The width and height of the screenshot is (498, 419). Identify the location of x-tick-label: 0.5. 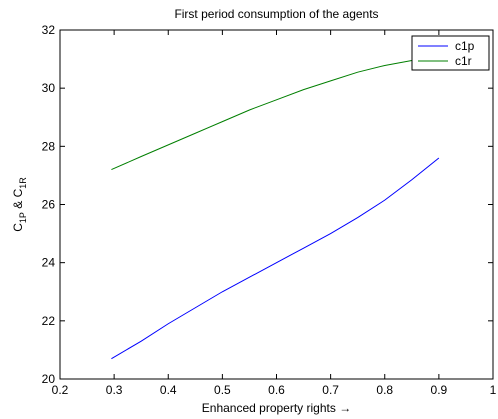
(222, 390).